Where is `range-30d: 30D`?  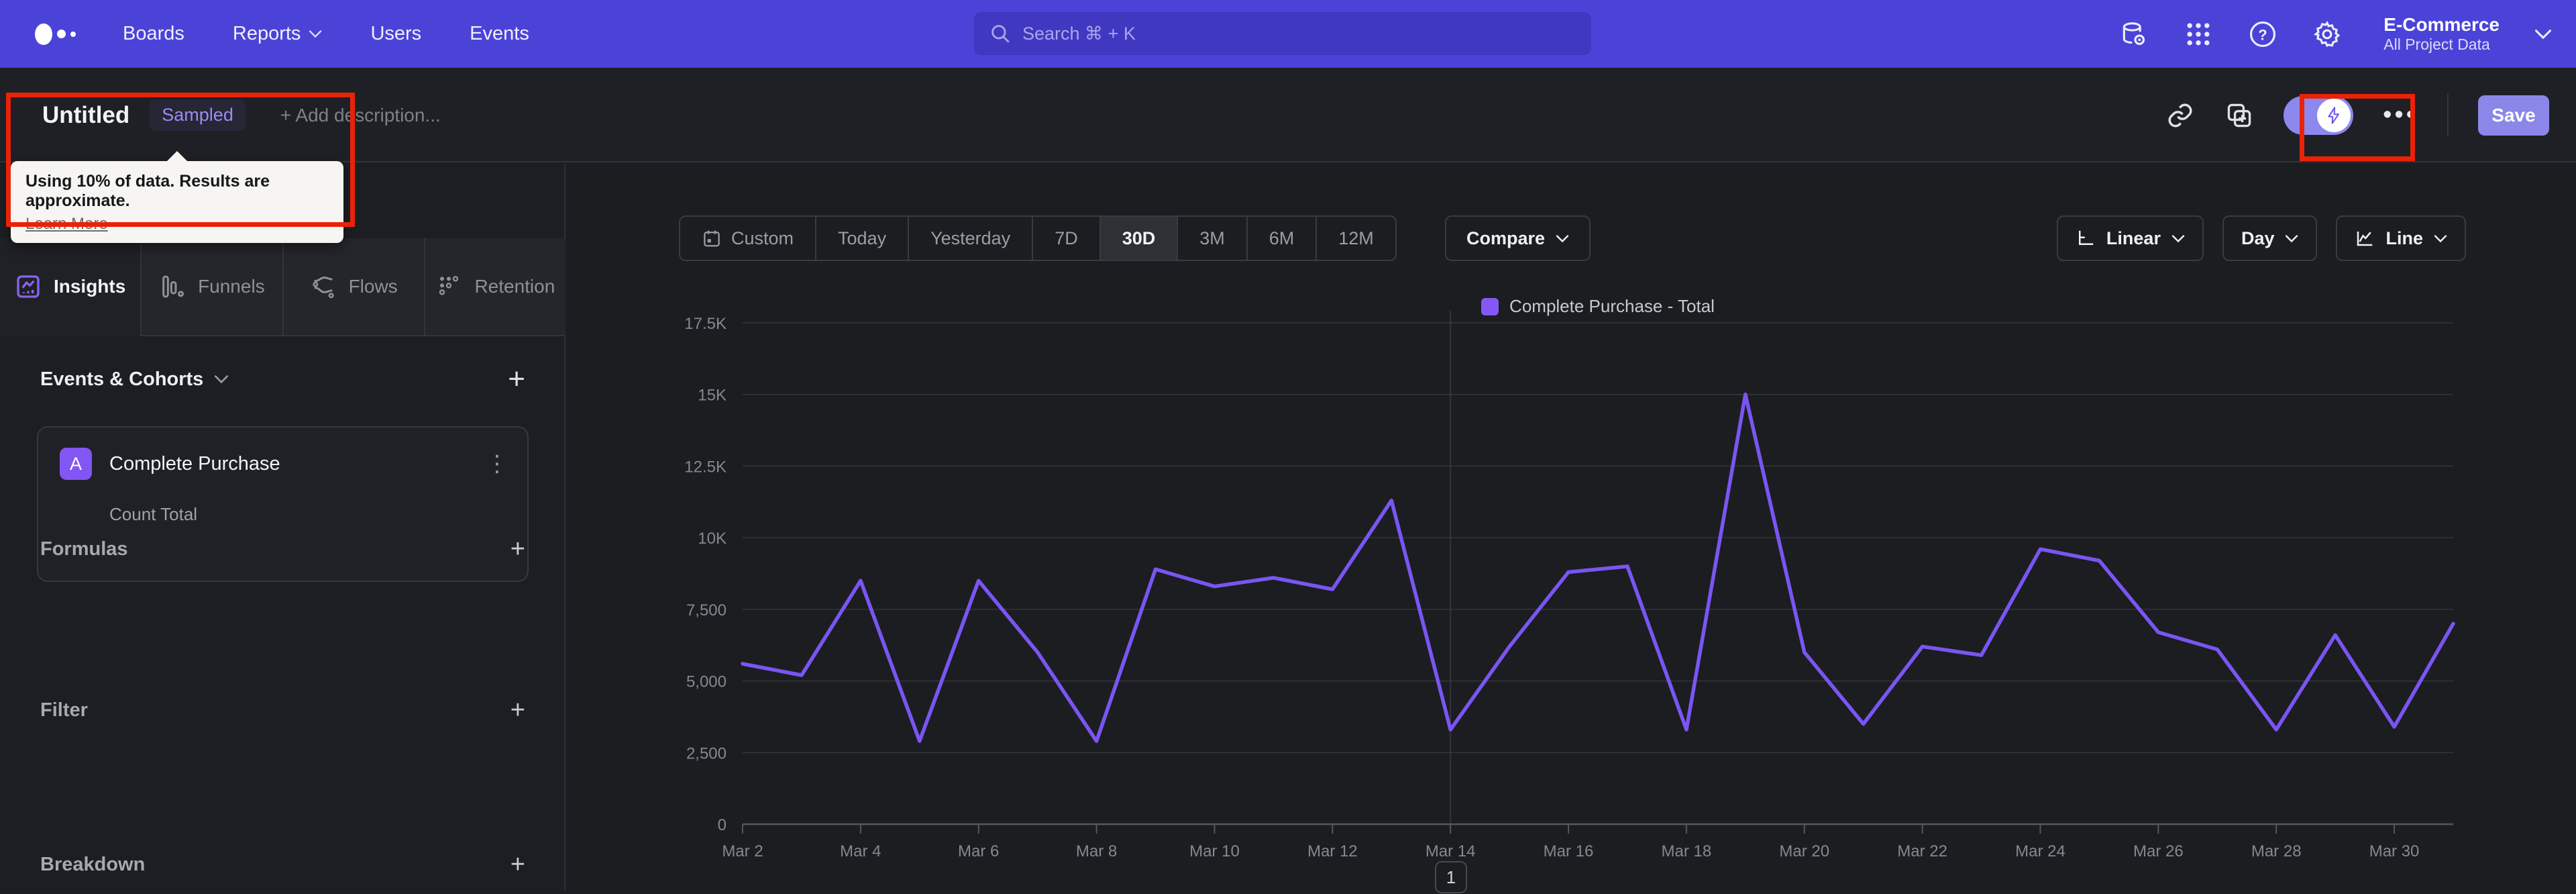
range-30d: 30D is located at coordinates (1138, 239).